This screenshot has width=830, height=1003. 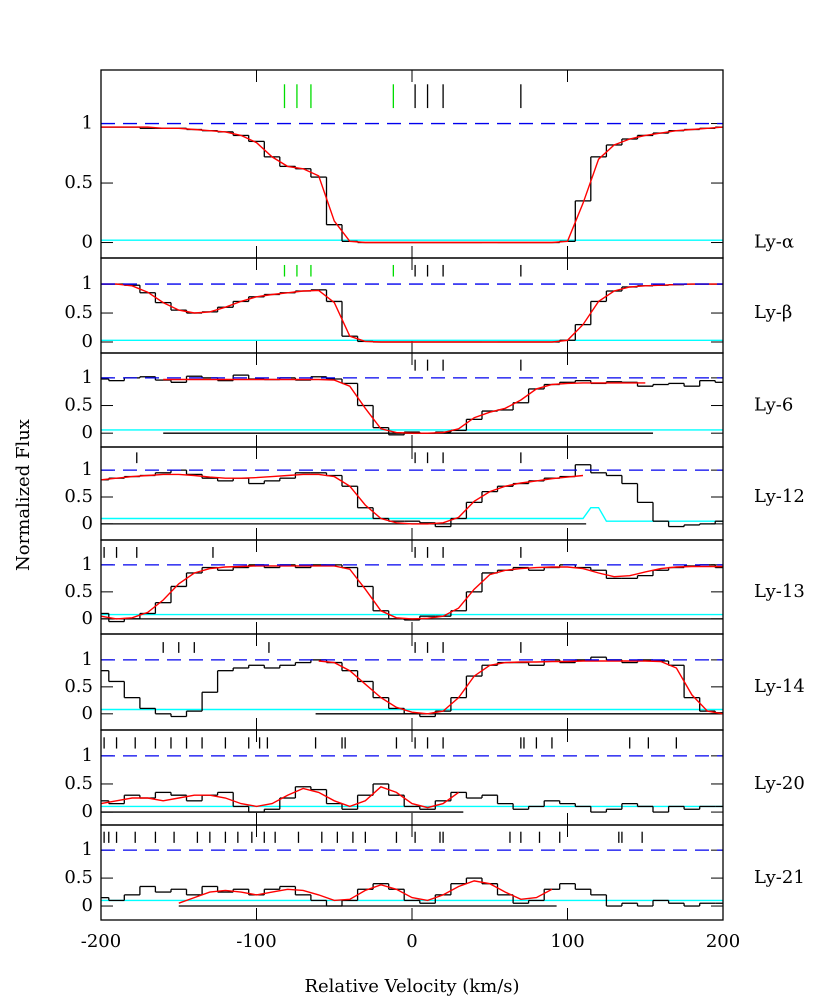 What do you see at coordinates (567, 941) in the screenshot?
I see `x-tick-label: 100` at bounding box center [567, 941].